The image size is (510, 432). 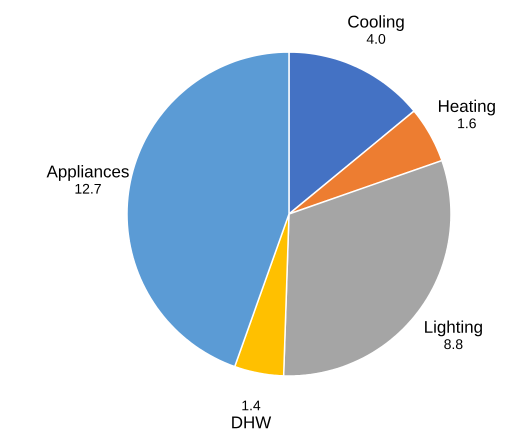 What do you see at coordinates (251, 405) in the screenshot?
I see `data-label: 1.4` at bounding box center [251, 405].